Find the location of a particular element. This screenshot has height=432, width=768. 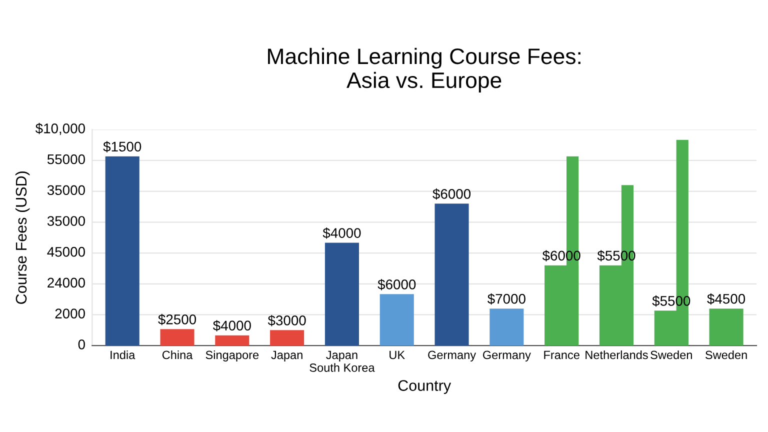

annotation: $2500 is located at coordinates (177, 320).